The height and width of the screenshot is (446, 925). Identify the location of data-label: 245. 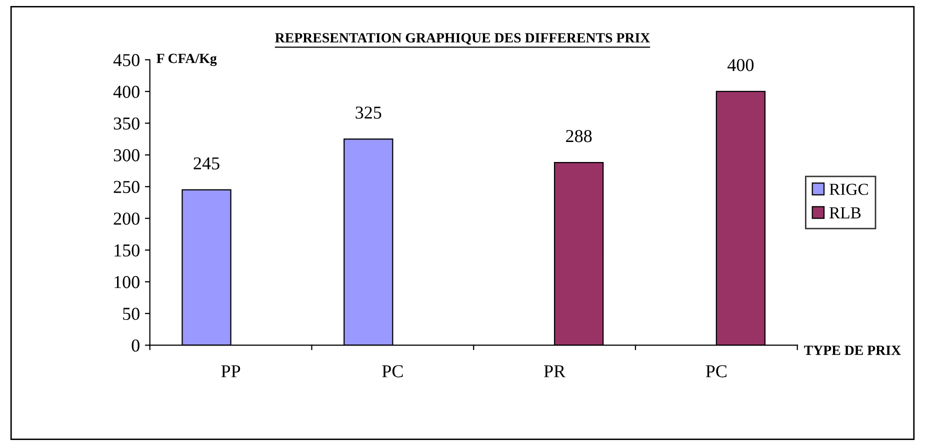
(207, 163).